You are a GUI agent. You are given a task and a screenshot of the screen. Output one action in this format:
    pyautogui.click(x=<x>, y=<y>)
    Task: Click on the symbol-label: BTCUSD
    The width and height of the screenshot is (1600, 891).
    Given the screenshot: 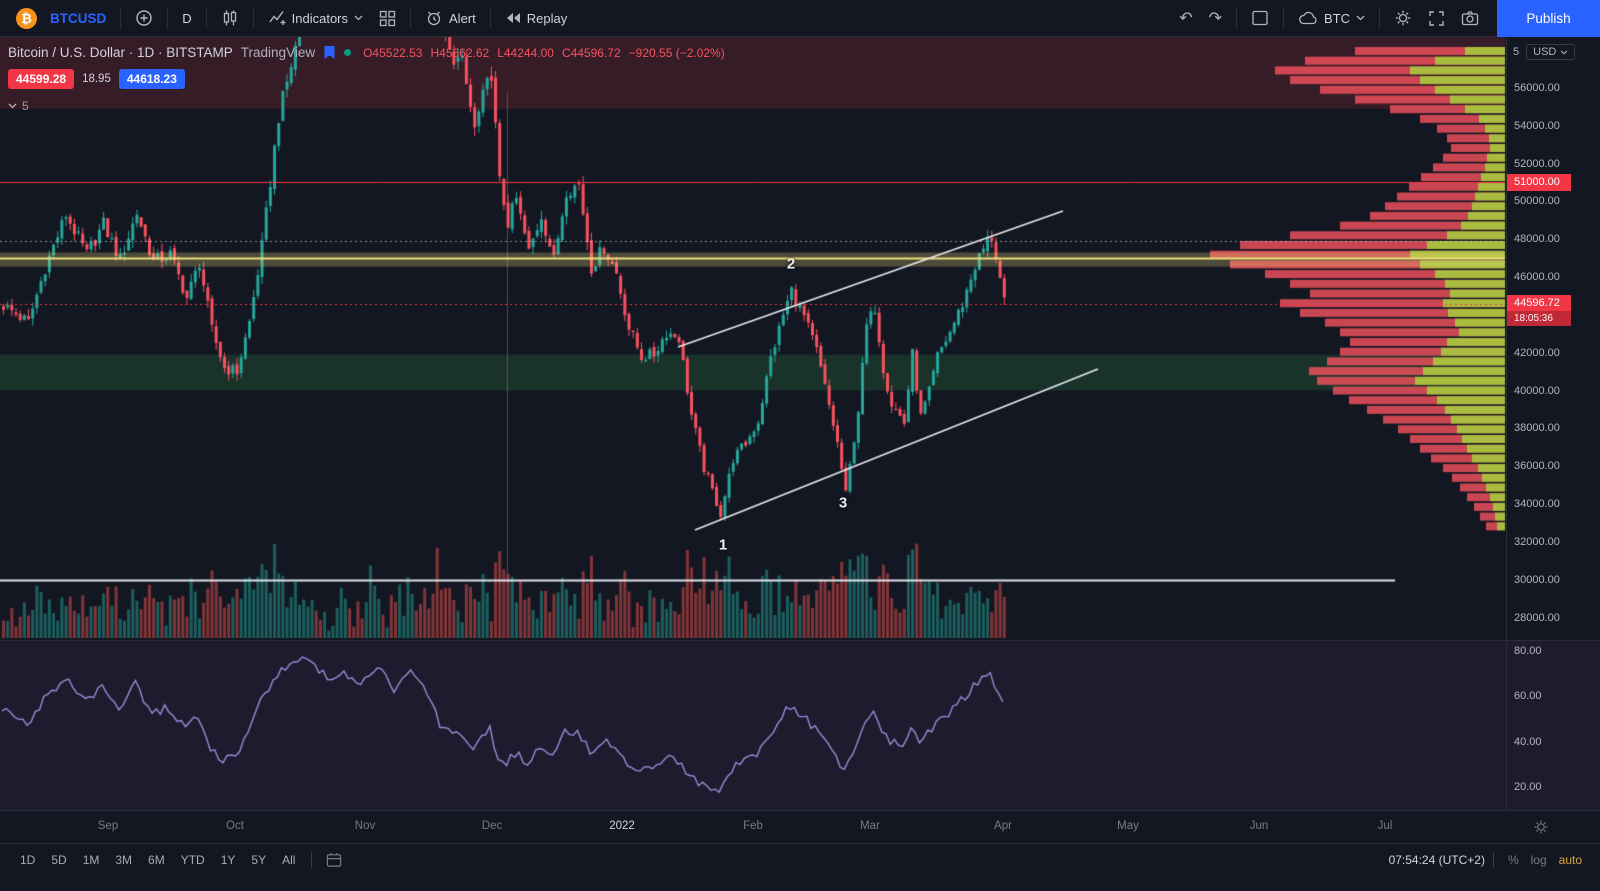 What is the action you would take?
    pyautogui.click(x=78, y=18)
    